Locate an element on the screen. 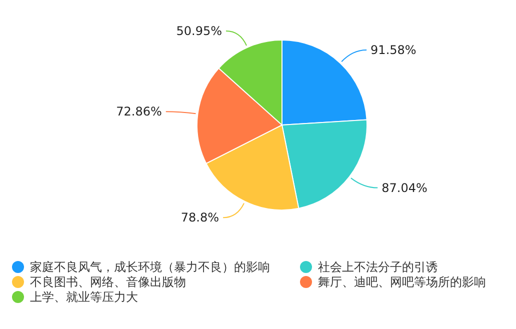 This screenshot has width=516, height=329. legend-label: 社会上不法分子的引诱 is located at coordinates (378, 267).